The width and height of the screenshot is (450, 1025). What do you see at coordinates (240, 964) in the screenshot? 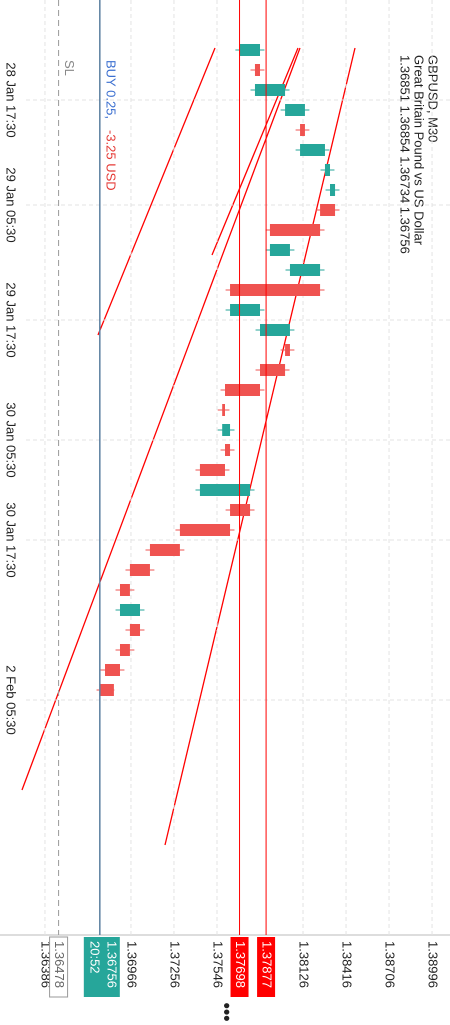
I see `level-label: 1.37698` at bounding box center [240, 964].